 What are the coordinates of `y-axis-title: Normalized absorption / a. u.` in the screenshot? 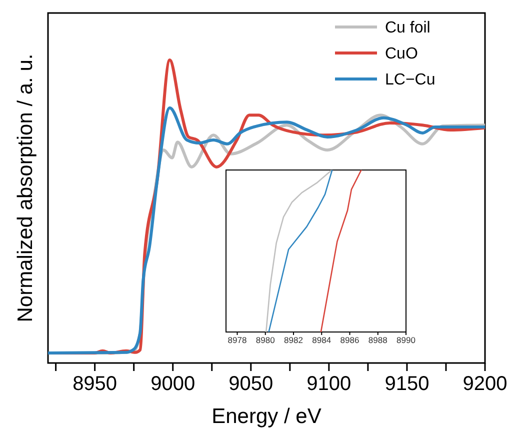 It's located at (25, 188).